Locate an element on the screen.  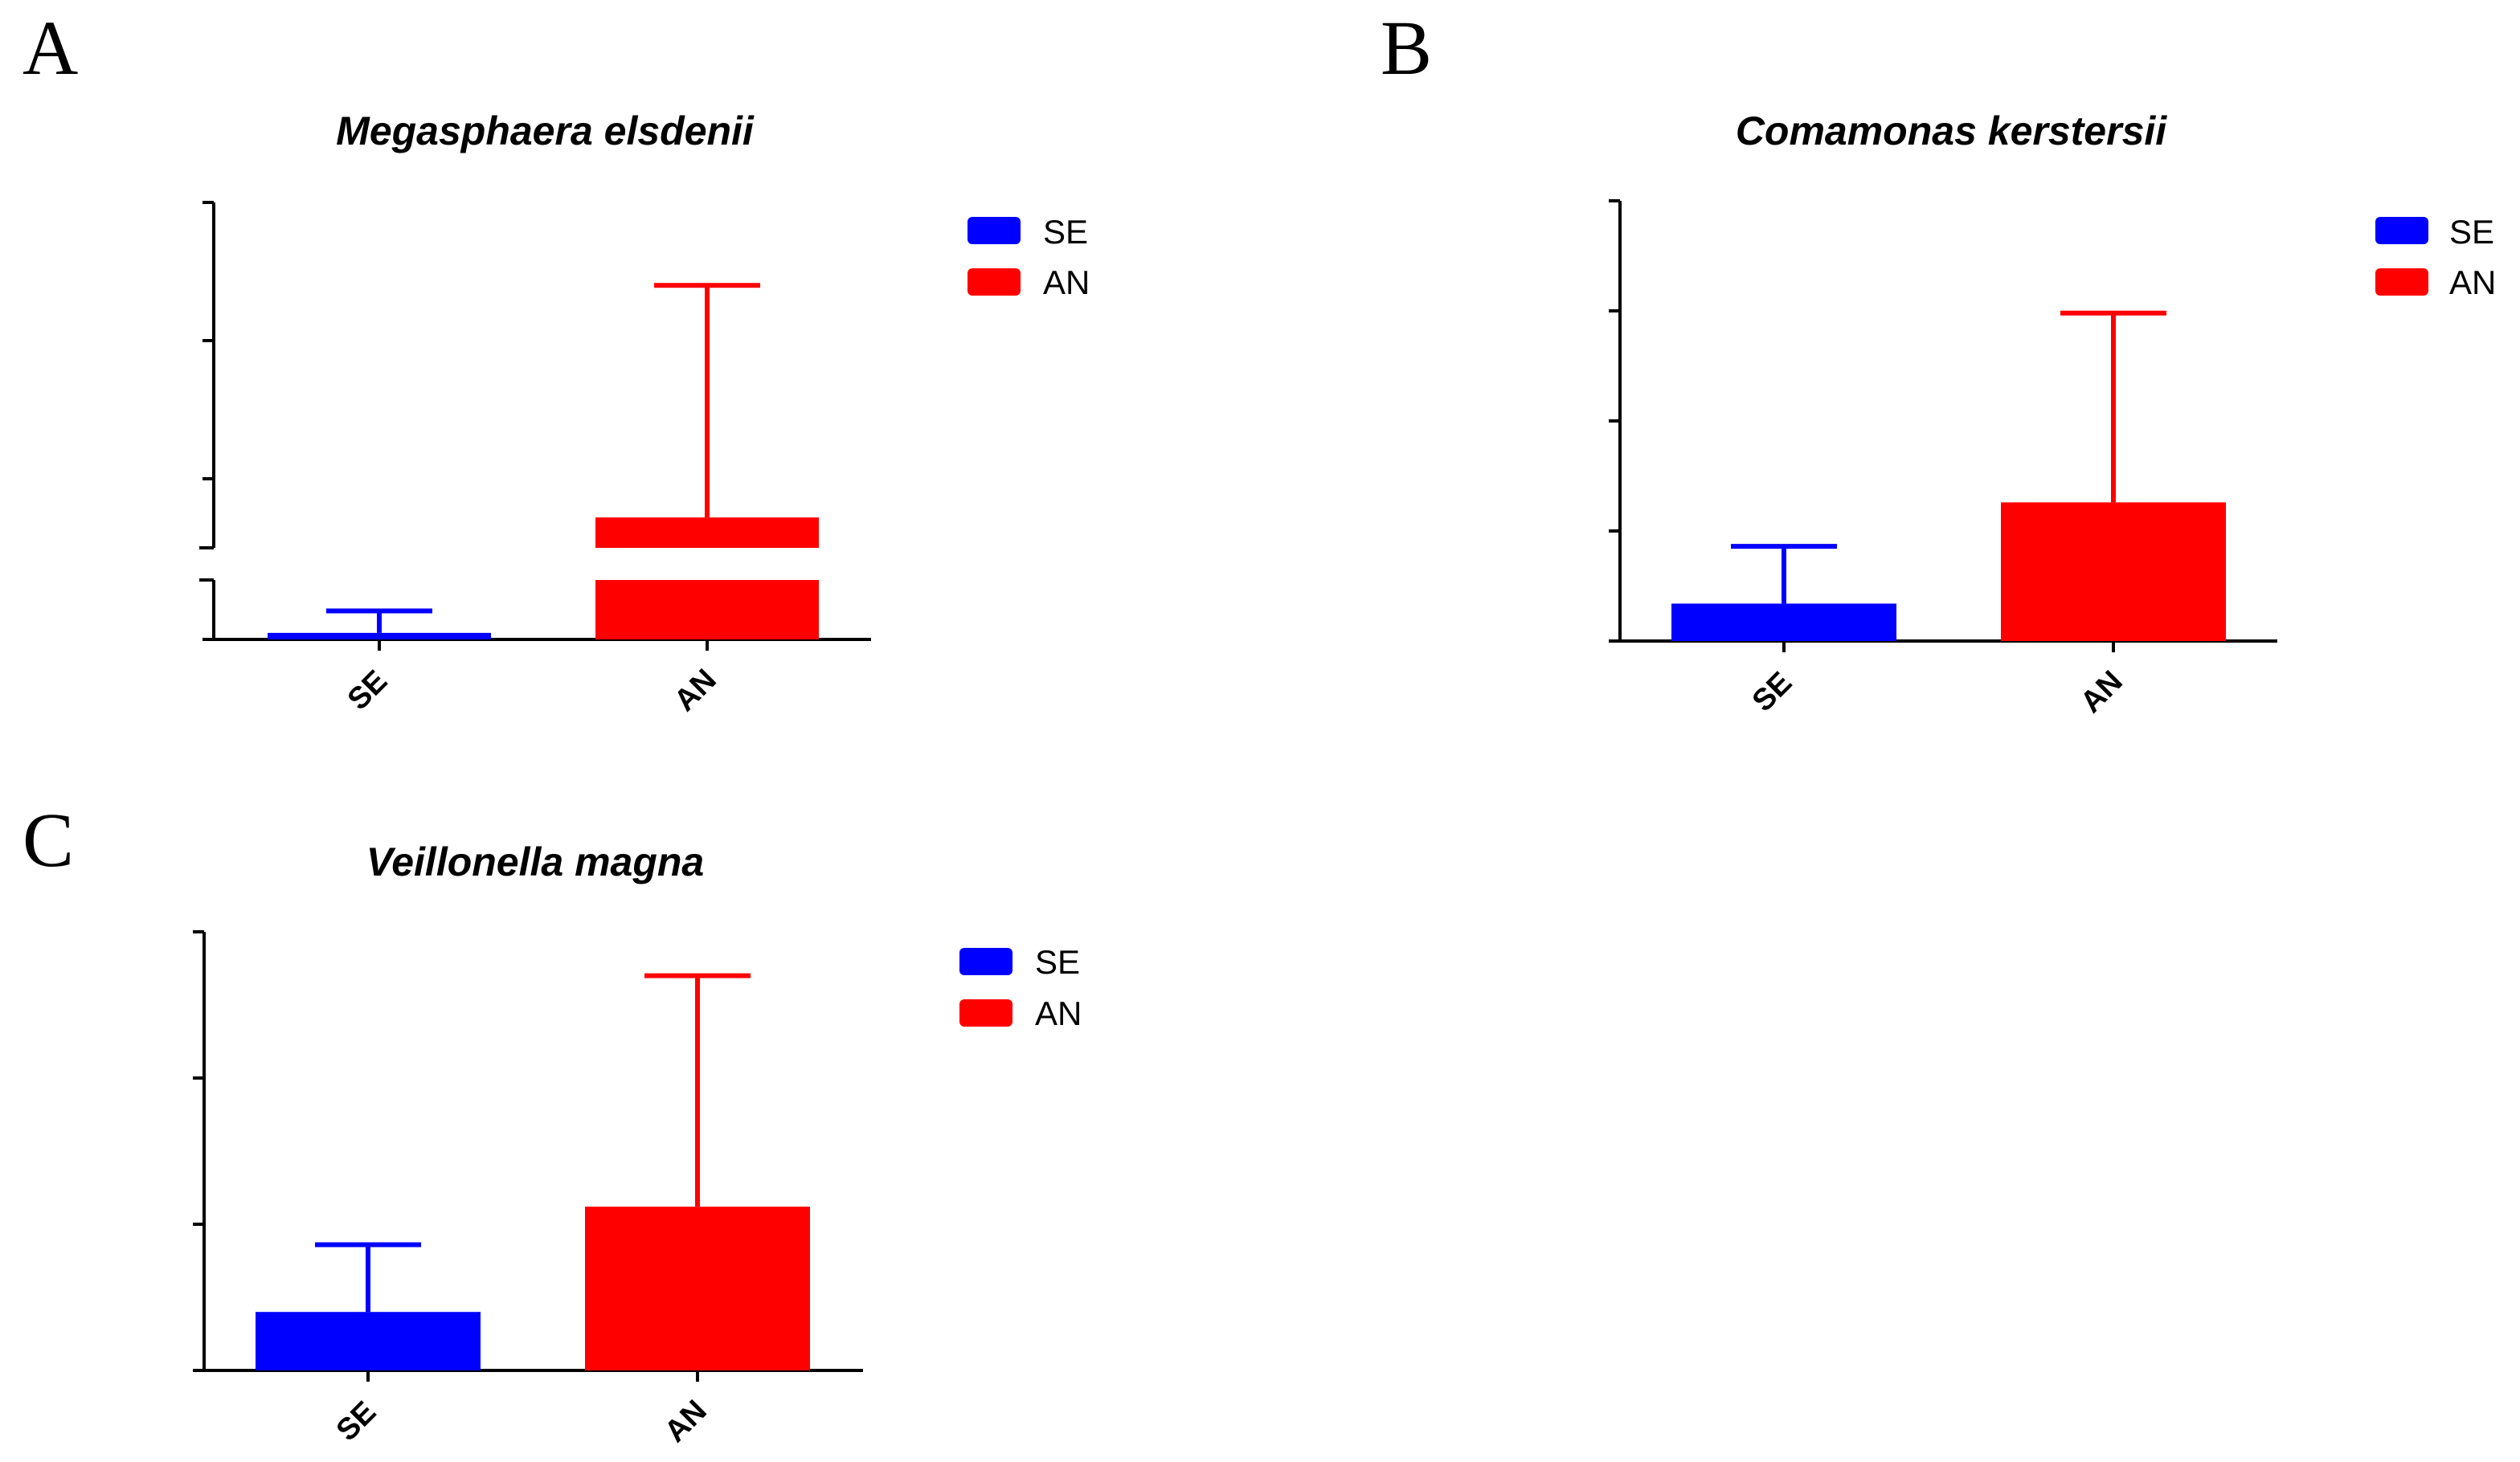
chart-b-legend: SE AN is located at coordinates (2435, 257).